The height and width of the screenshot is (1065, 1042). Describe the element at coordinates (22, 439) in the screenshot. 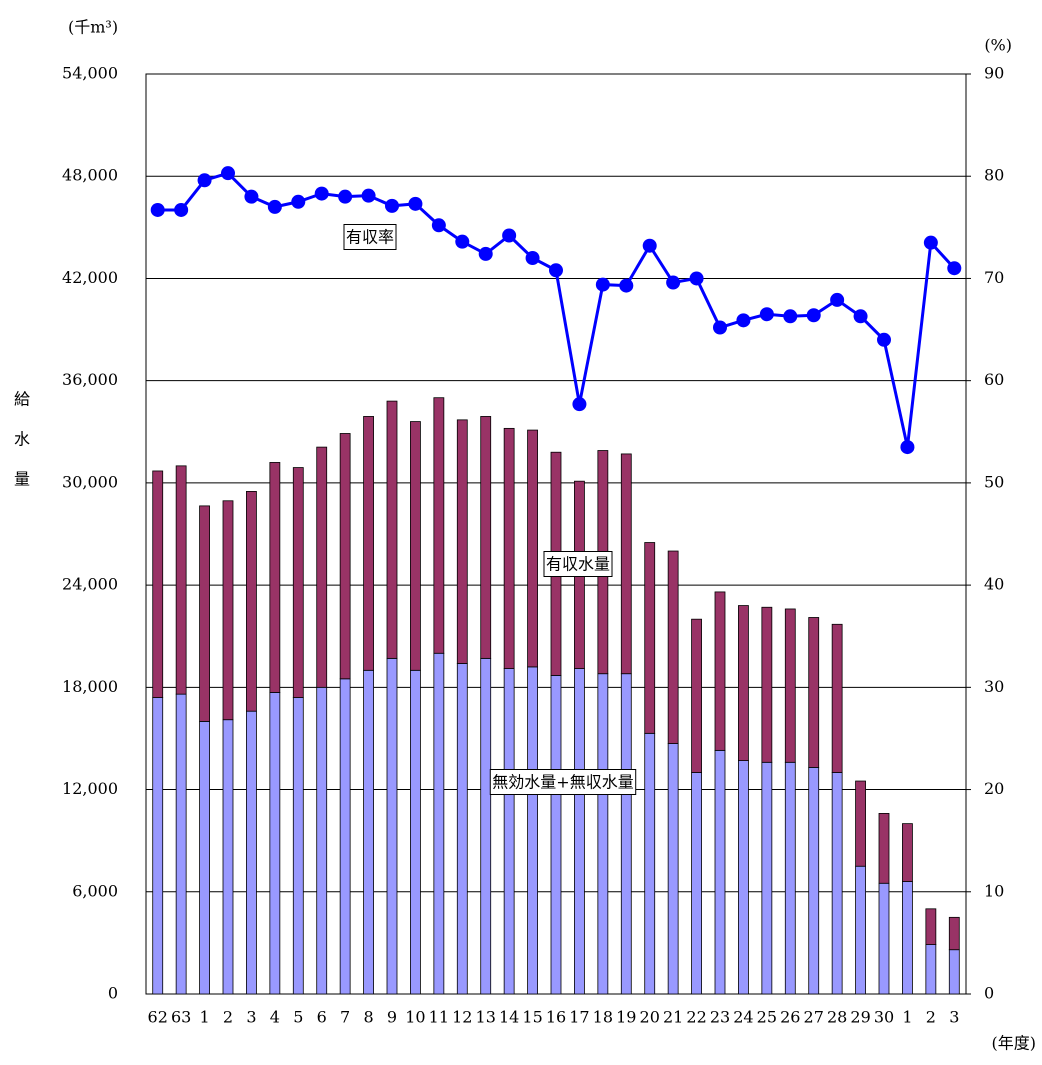

I see `y-axis-label: 水` at that location.